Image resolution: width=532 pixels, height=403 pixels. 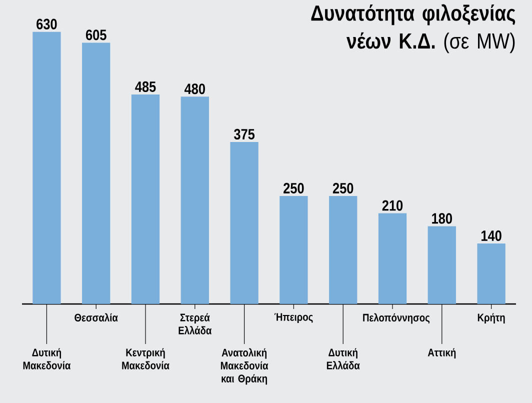 I want to click on data-label: 140, so click(x=492, y=236).